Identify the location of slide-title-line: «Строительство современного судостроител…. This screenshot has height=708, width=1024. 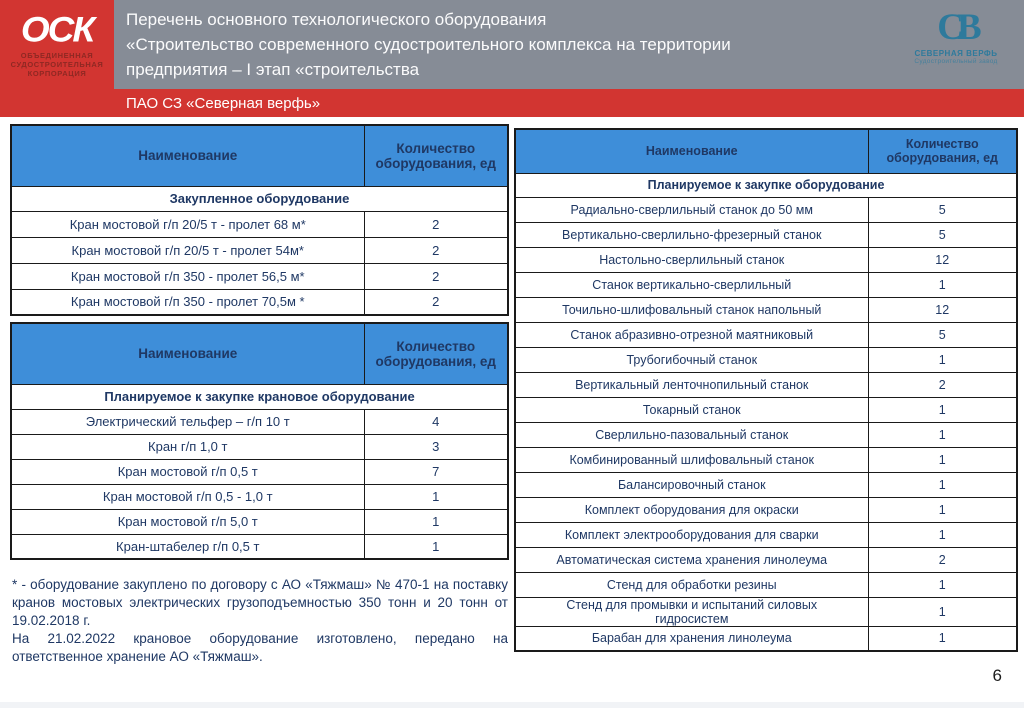
(428, 44).